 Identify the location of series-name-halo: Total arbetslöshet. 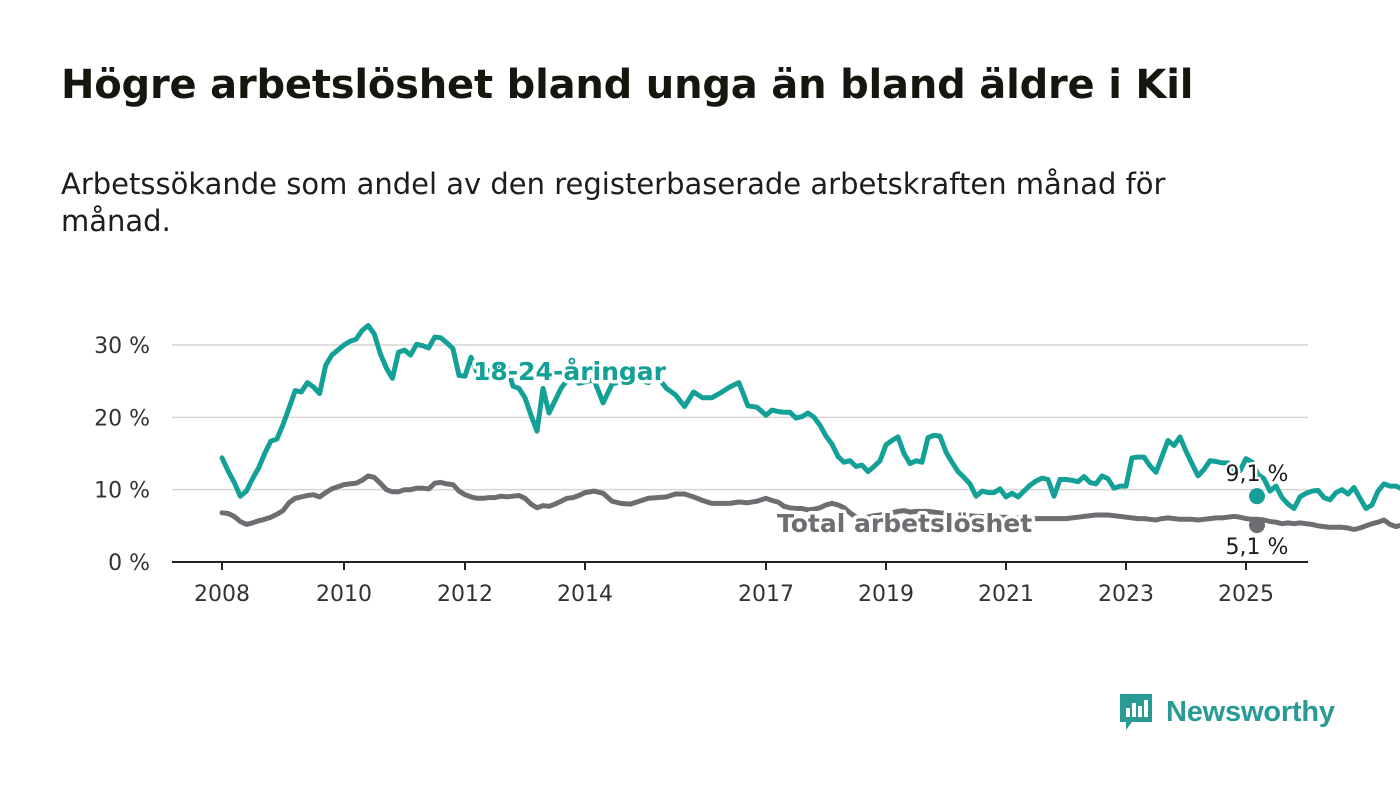
(904, 523).